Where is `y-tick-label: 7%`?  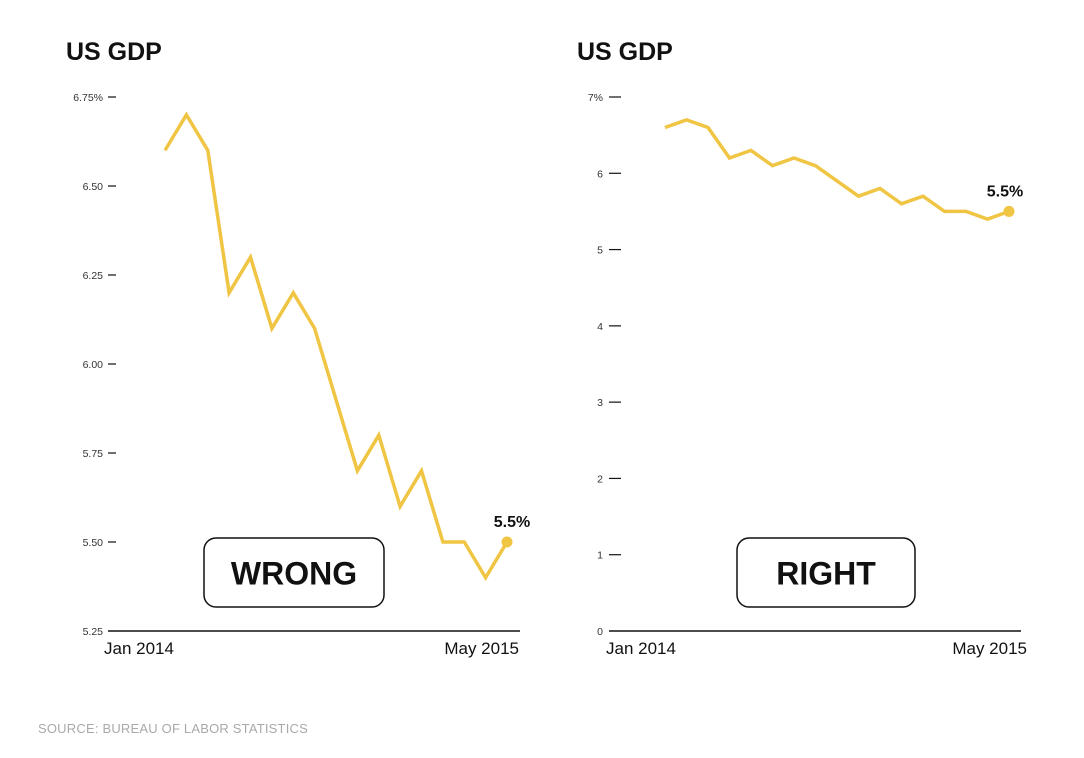
y-tick-label: 7% is located at coordinates (595, 98).